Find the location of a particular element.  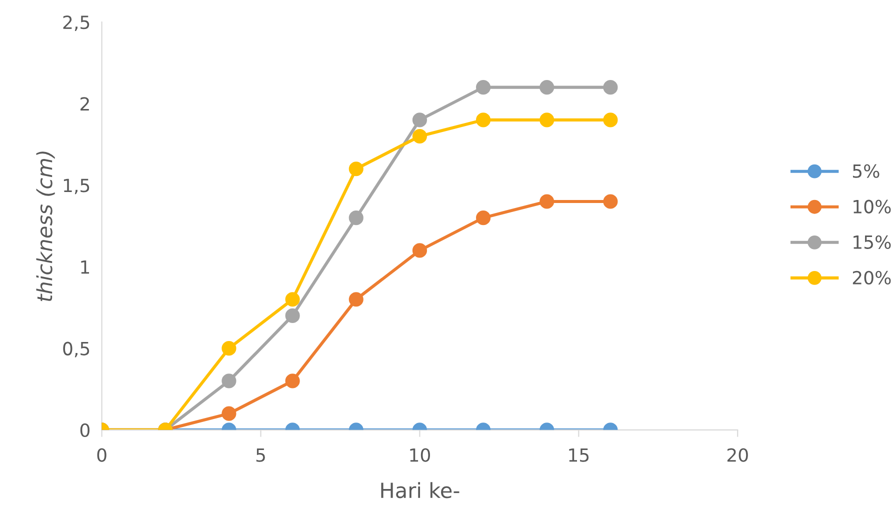

x-tick-label: 10 is located at coordinates (420, 455).